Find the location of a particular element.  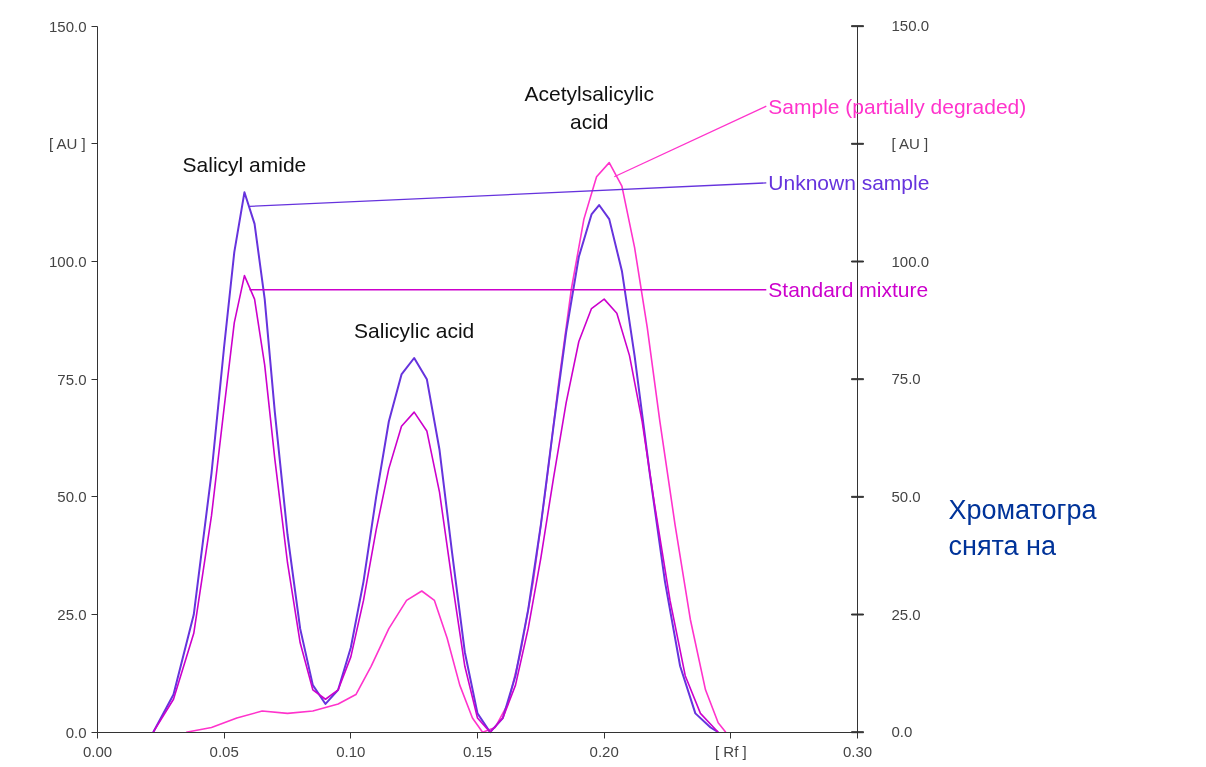

annotation: Salicyl amide is located at coordinates (244, 165).